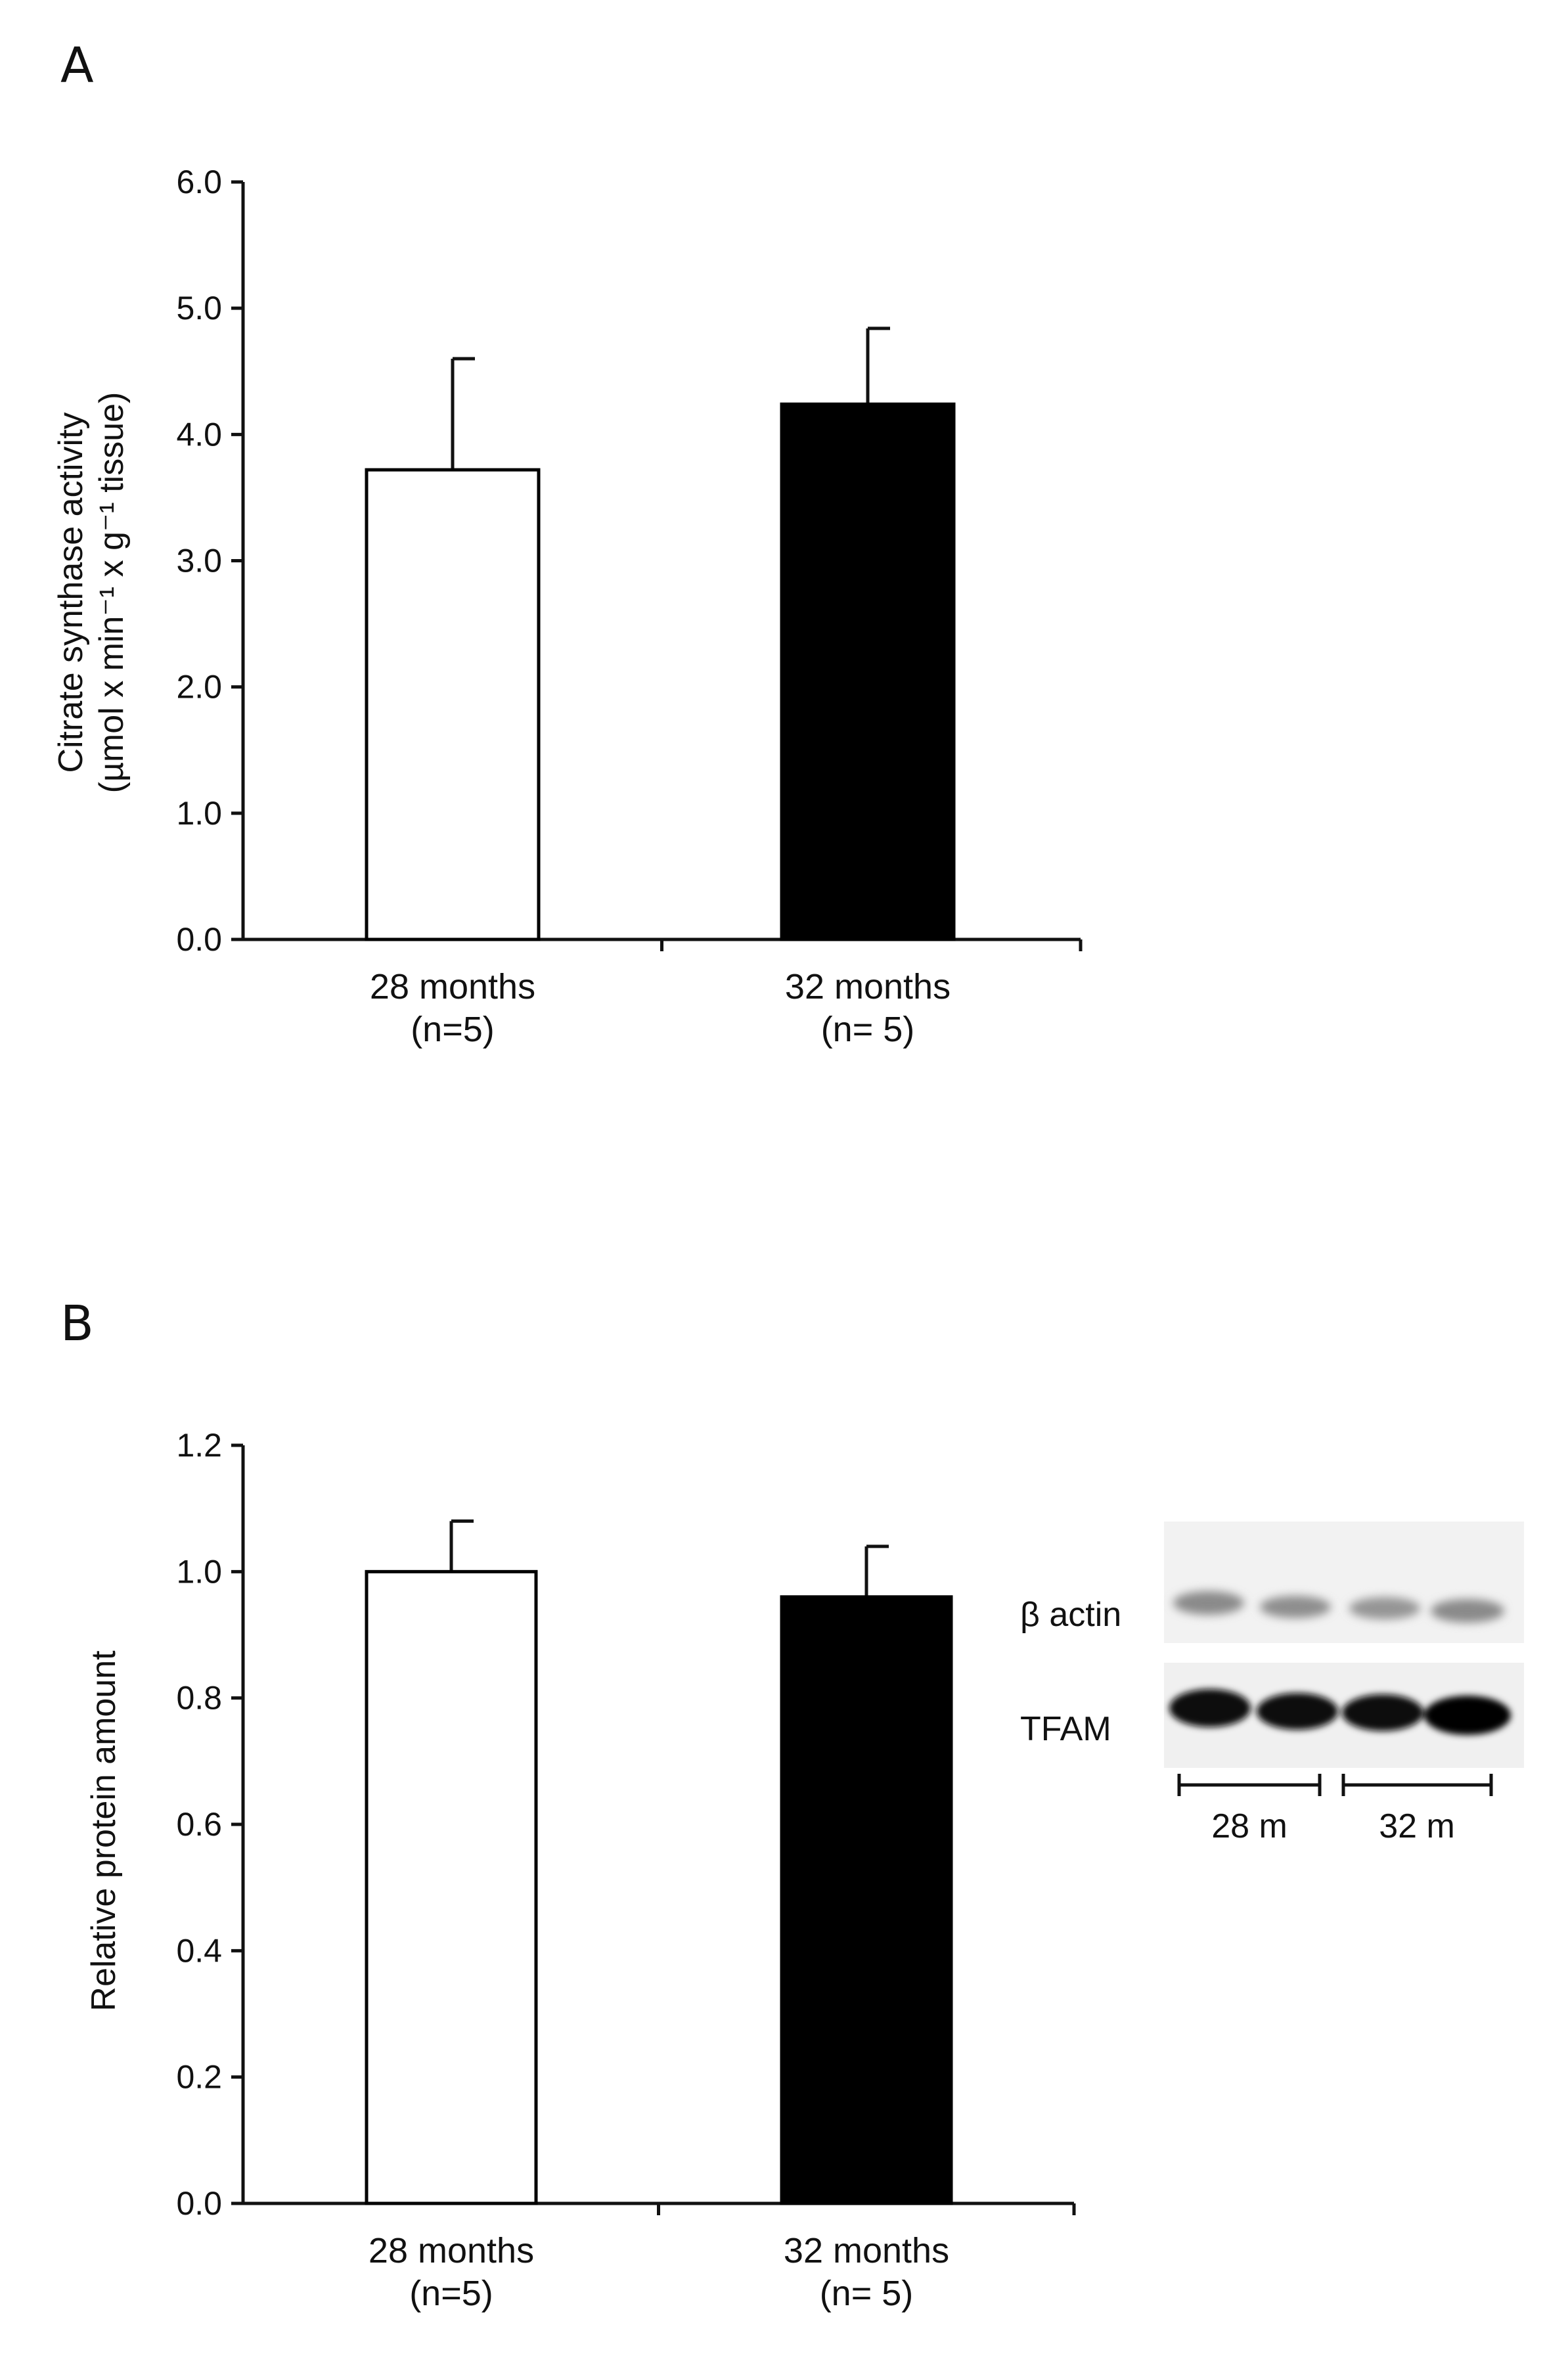 The image size is (1568, 2367). What do you see at coordinates (199, 434) in the screenshot?
I see `y-tick-label-a-4: 4.0` at bounding box center [199, 434].